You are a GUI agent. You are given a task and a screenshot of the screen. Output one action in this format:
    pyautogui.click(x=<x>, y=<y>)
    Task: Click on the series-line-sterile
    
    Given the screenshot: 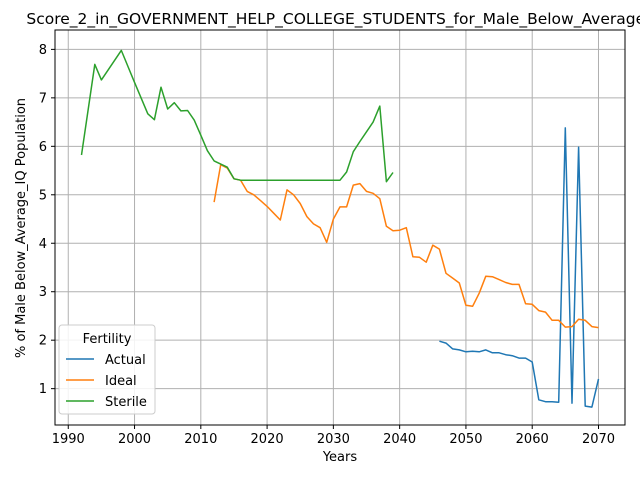 What is the action you would take?
    pyautogui.click(x=237, y=116)
    